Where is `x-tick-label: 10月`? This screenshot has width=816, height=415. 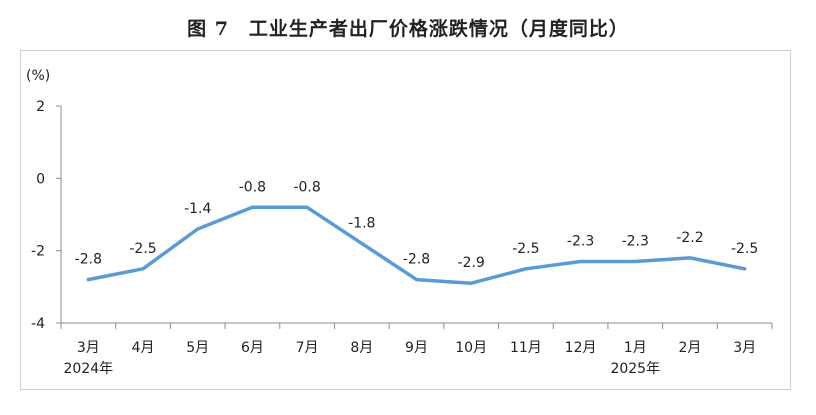 x-tick-label: 10月 is located at coordinates (471, 348).